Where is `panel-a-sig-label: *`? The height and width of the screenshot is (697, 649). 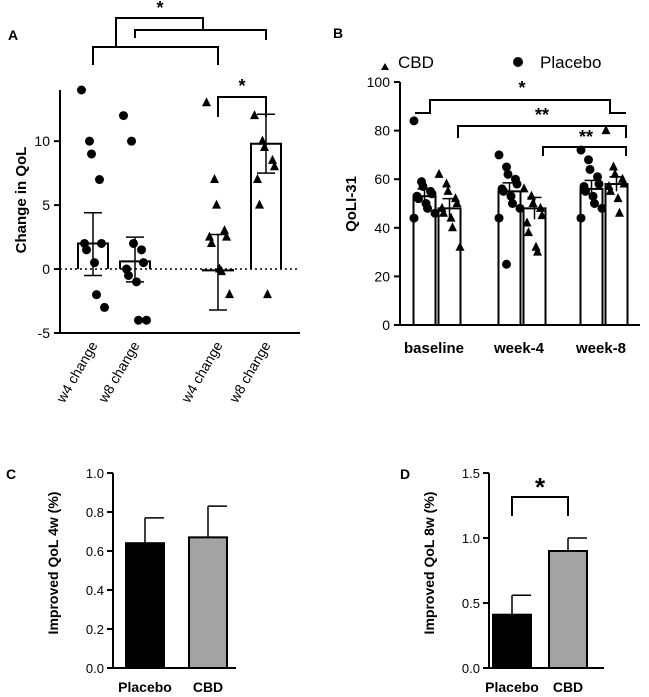
panel-a-sig-label: * is located at coordinates (241, 86).